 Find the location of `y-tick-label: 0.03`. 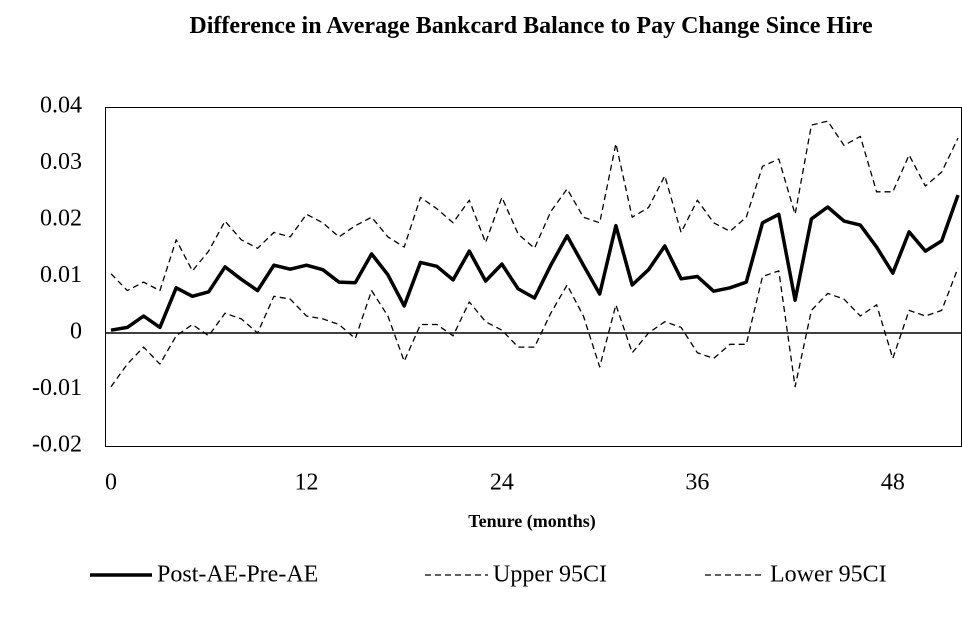

y-tick-label: 0.03 is located at coordinates (61, 162).